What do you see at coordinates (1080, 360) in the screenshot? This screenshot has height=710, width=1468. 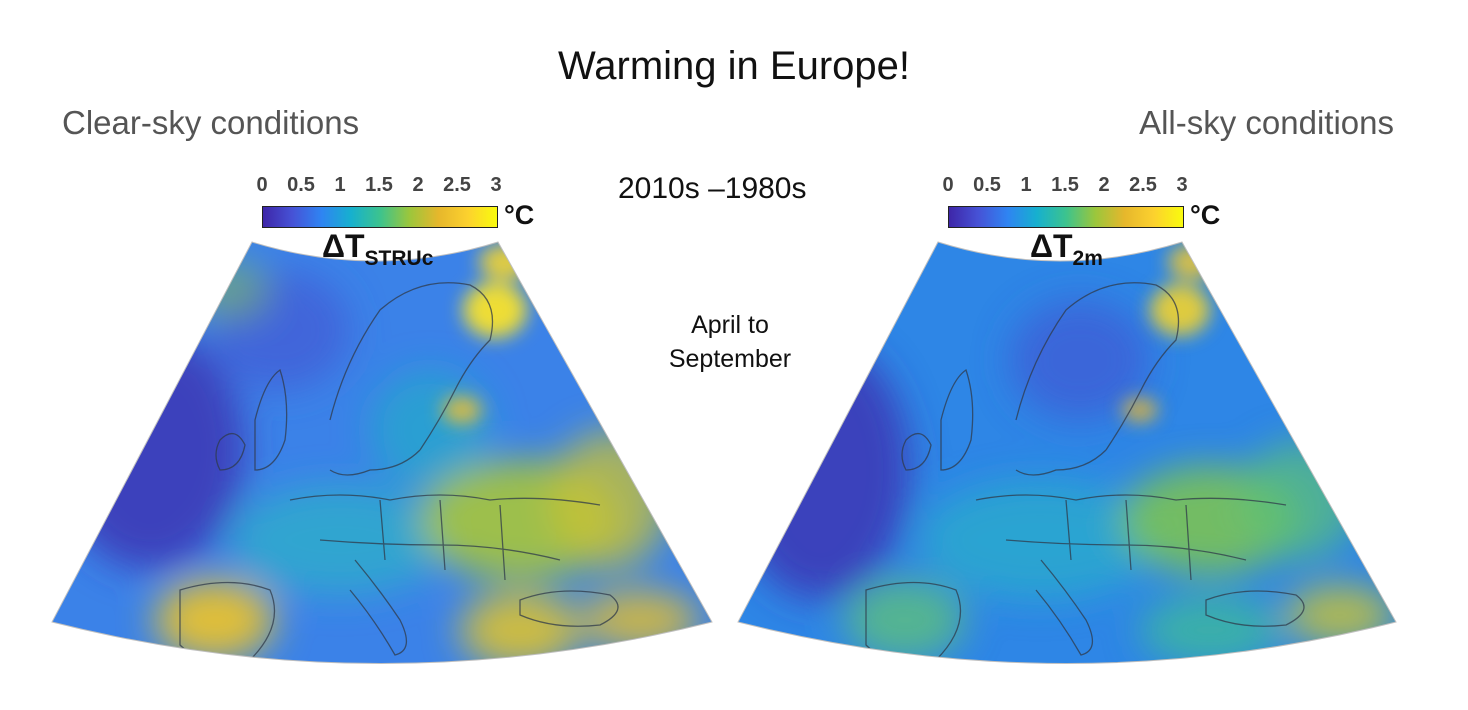 I see `scandinavia-cool-region` at bounding box center [1080, 360].